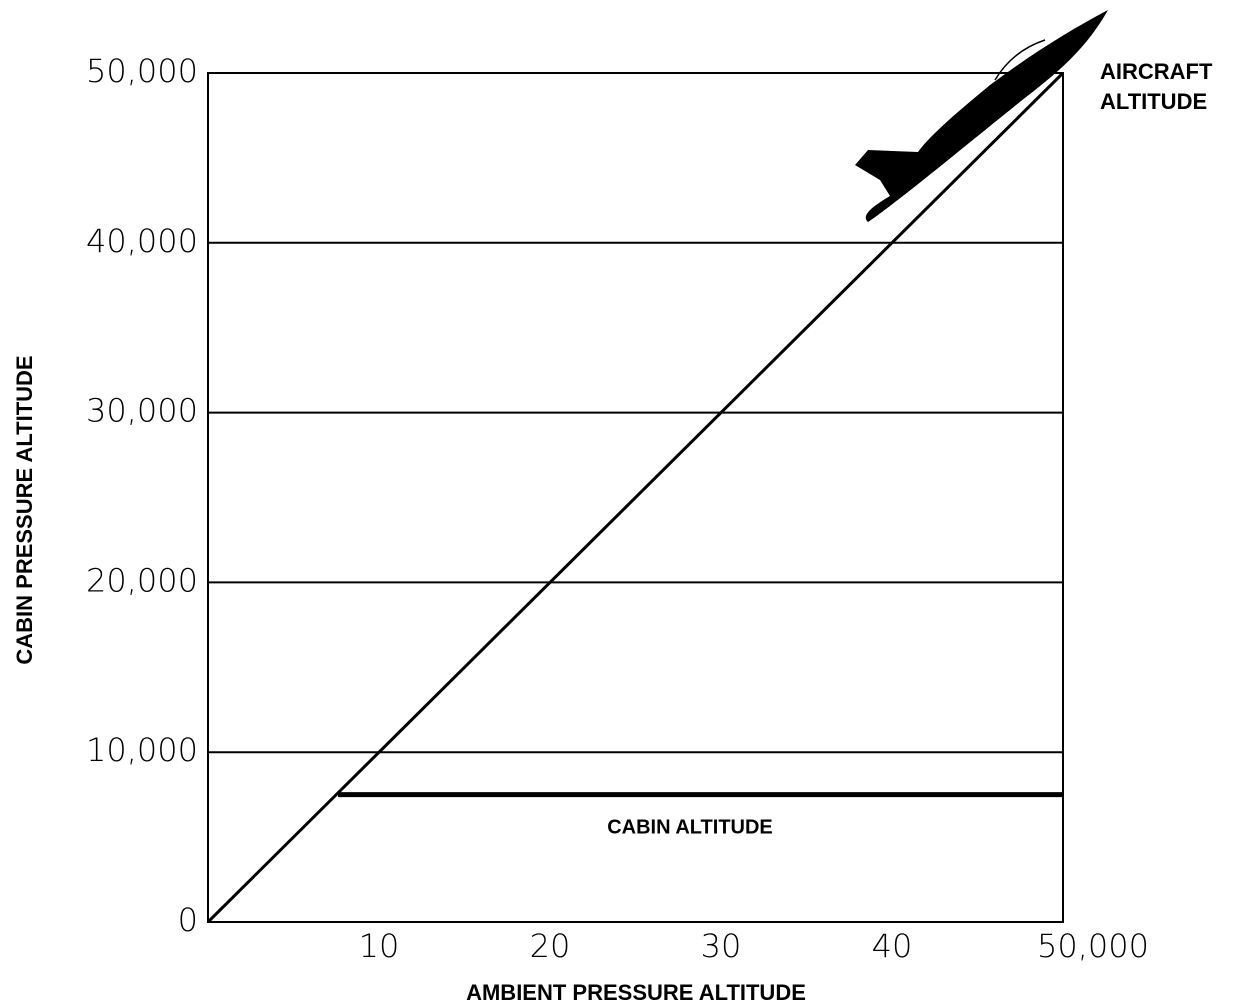  Describe the element at coordinates (188, 920) in the screenshot. I see `y-tick-label: 0` at that location.